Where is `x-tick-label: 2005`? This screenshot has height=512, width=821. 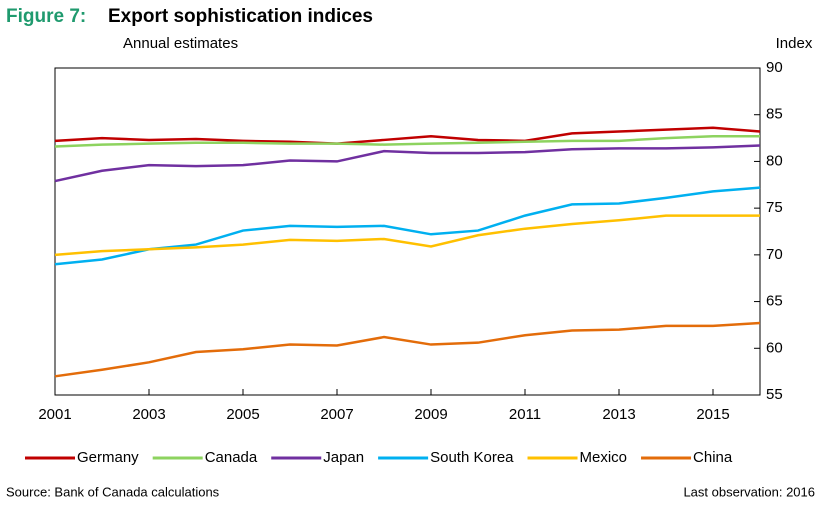 x-tick-label: 2005 is located at coordinates (242, 414).